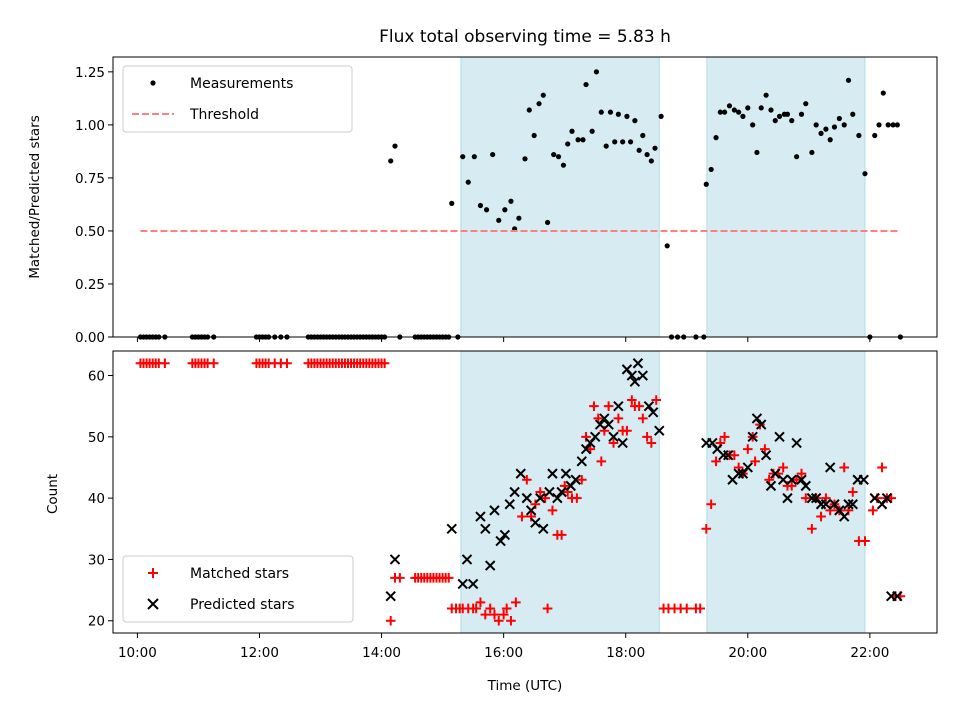 The height and width of the screenshot is (720, 960). I want to click on y-tick-label-bottom: 30, so click(96, 560).